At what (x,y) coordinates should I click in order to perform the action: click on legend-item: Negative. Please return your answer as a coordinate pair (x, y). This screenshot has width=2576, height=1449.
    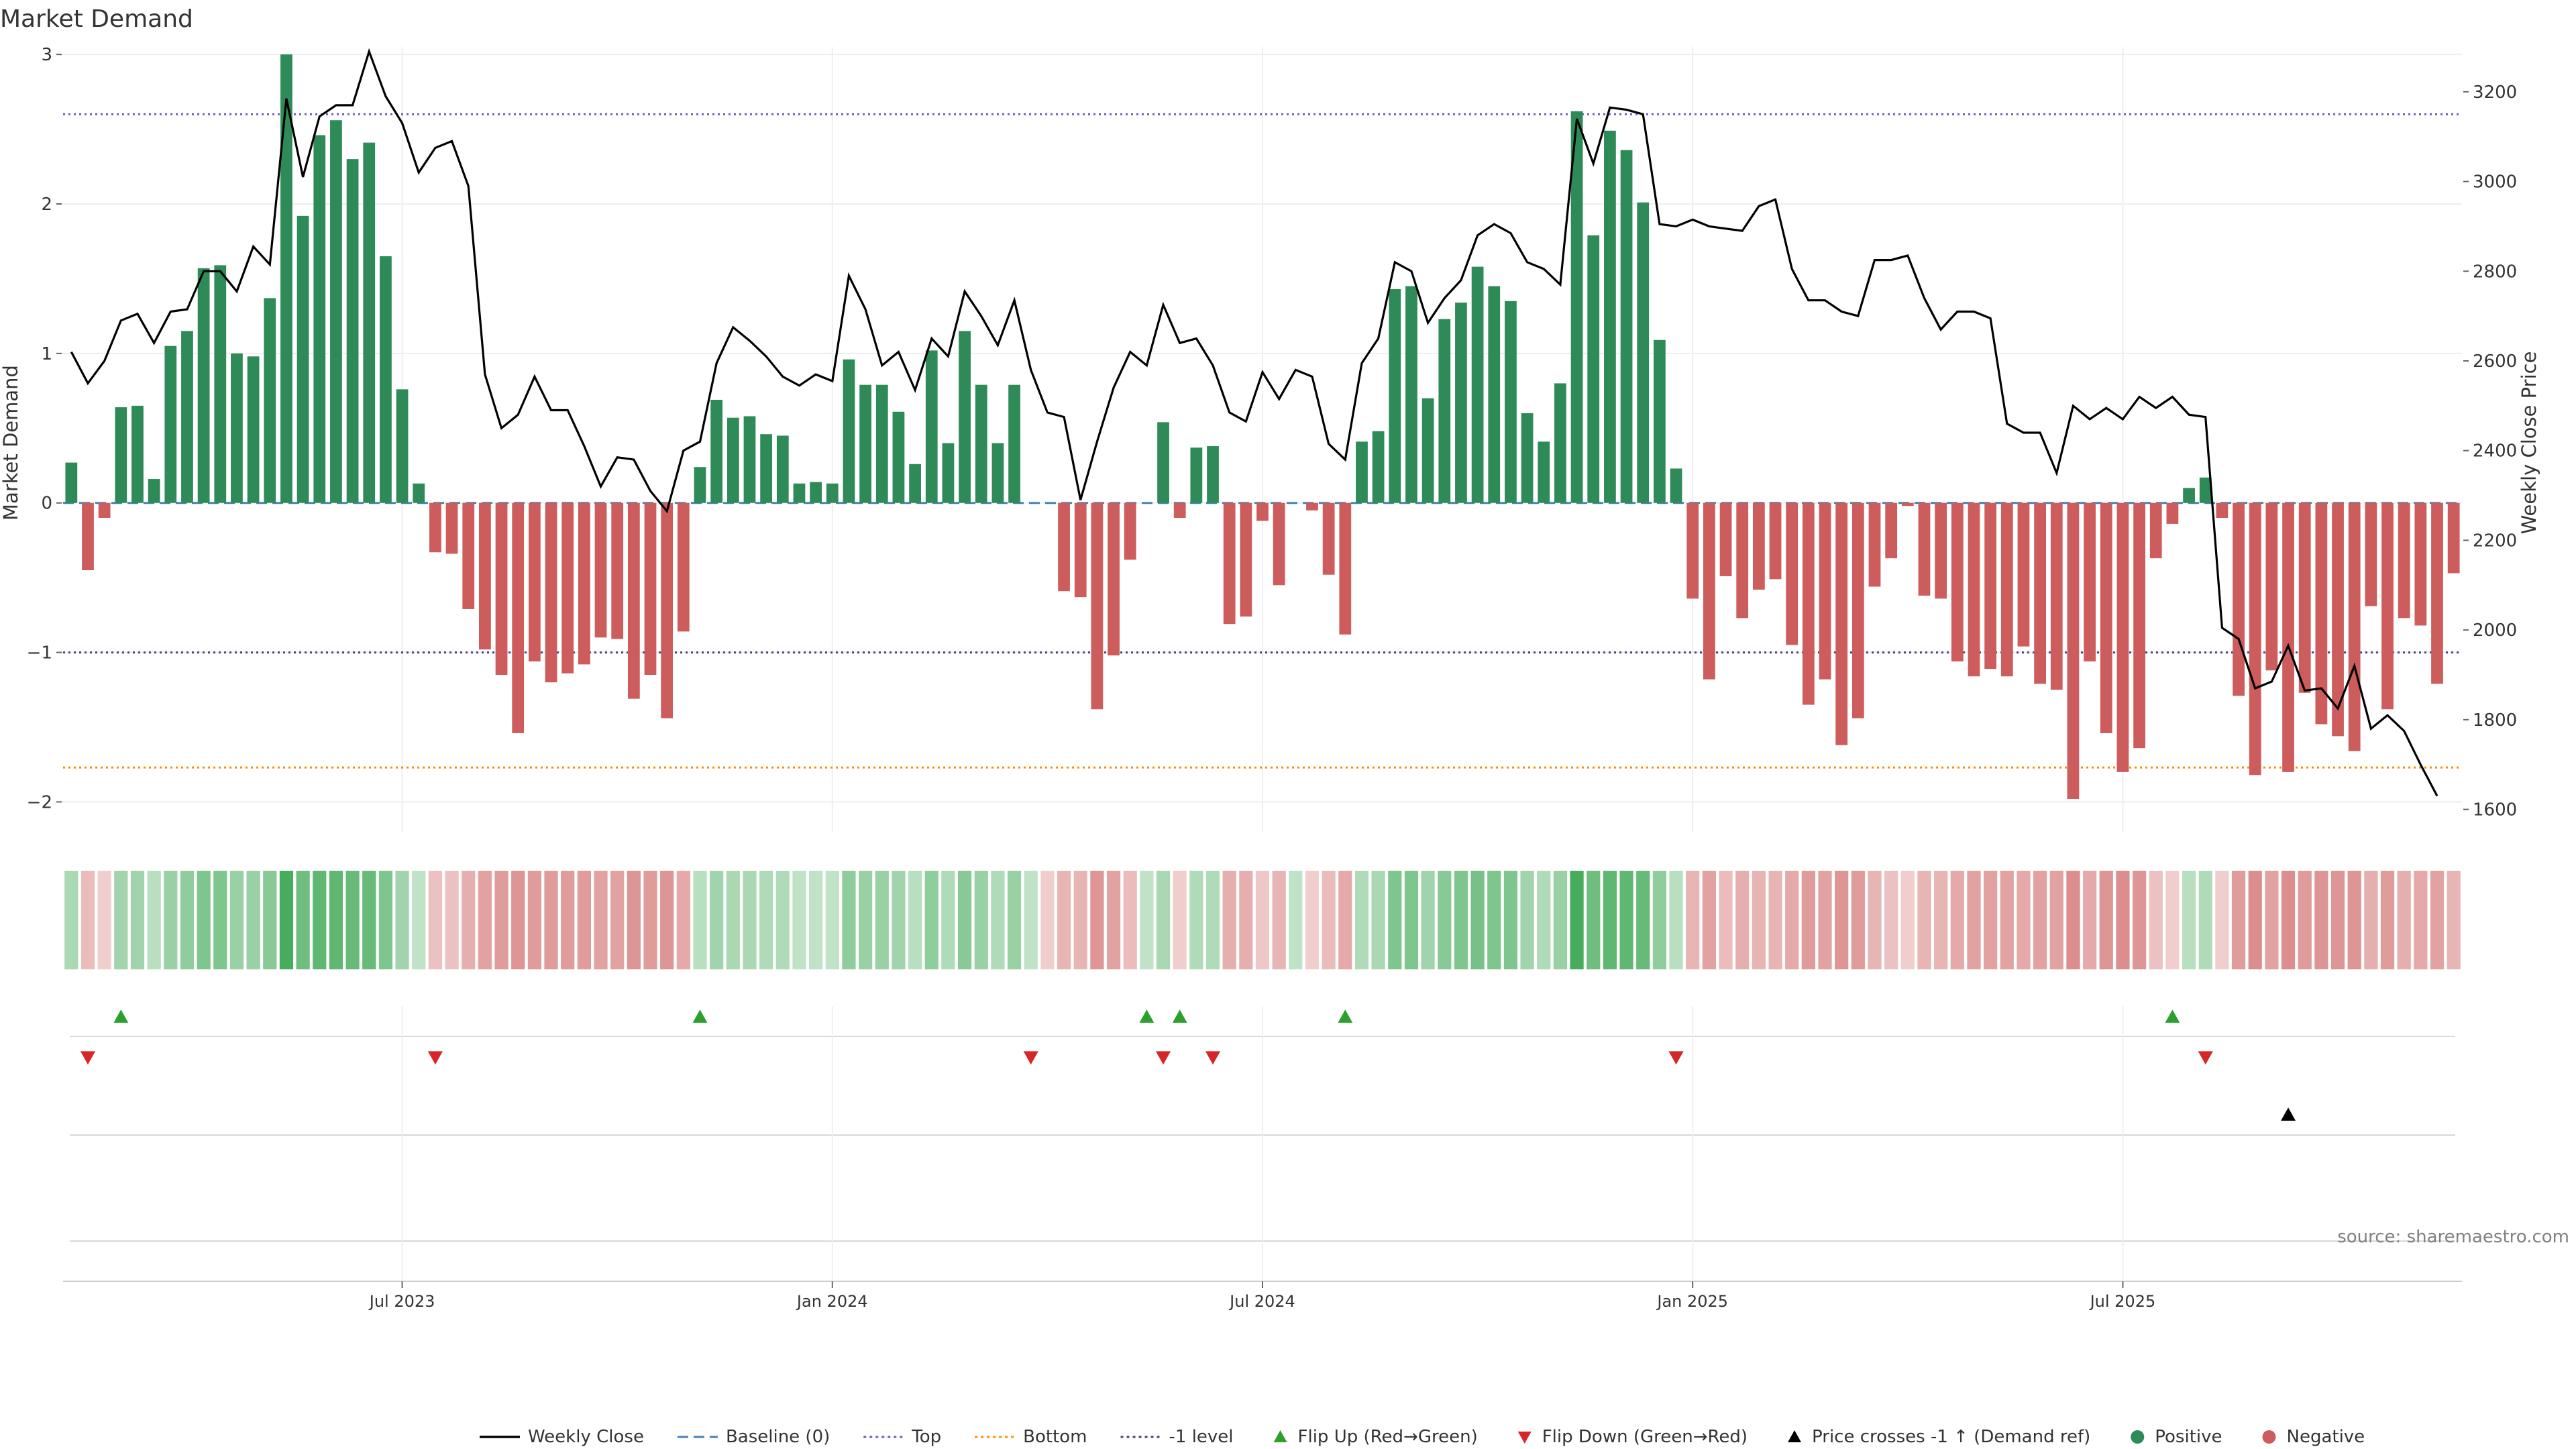
    Looking at the image, I should click on (2313, 1437).